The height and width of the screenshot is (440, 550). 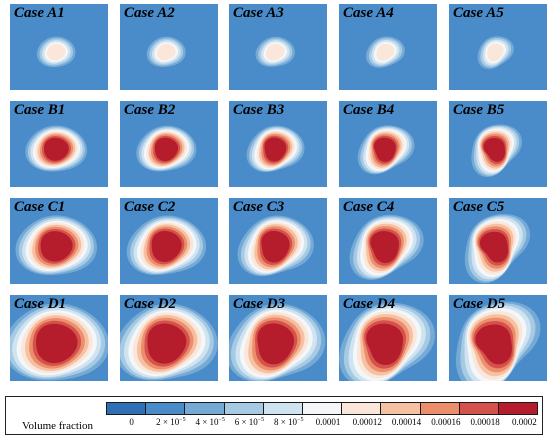 What do you see at coordinates (478, 13) in the screenshot?
I see `panel-label: Case A5` at bounding box center [478, 13].